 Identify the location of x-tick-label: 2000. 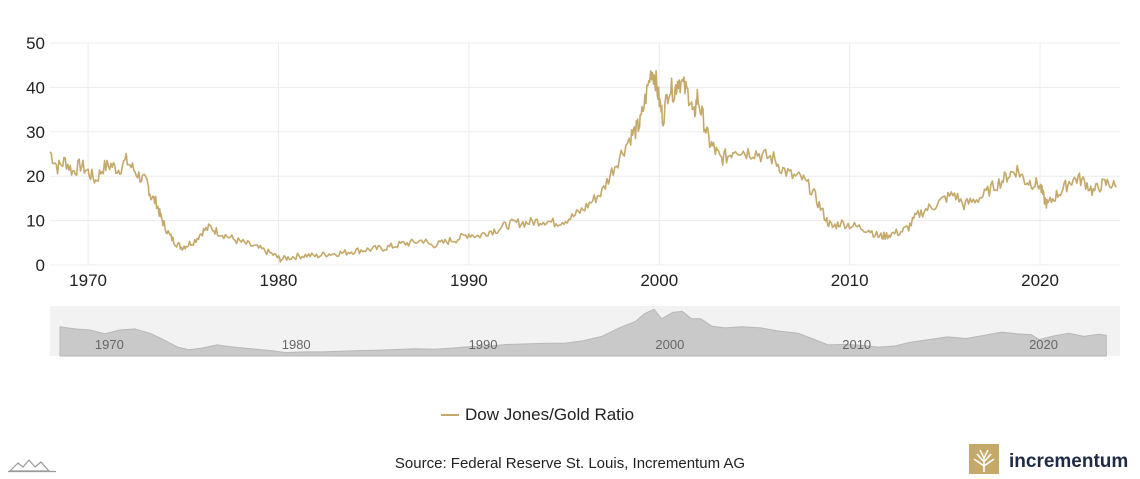
(659, 280).